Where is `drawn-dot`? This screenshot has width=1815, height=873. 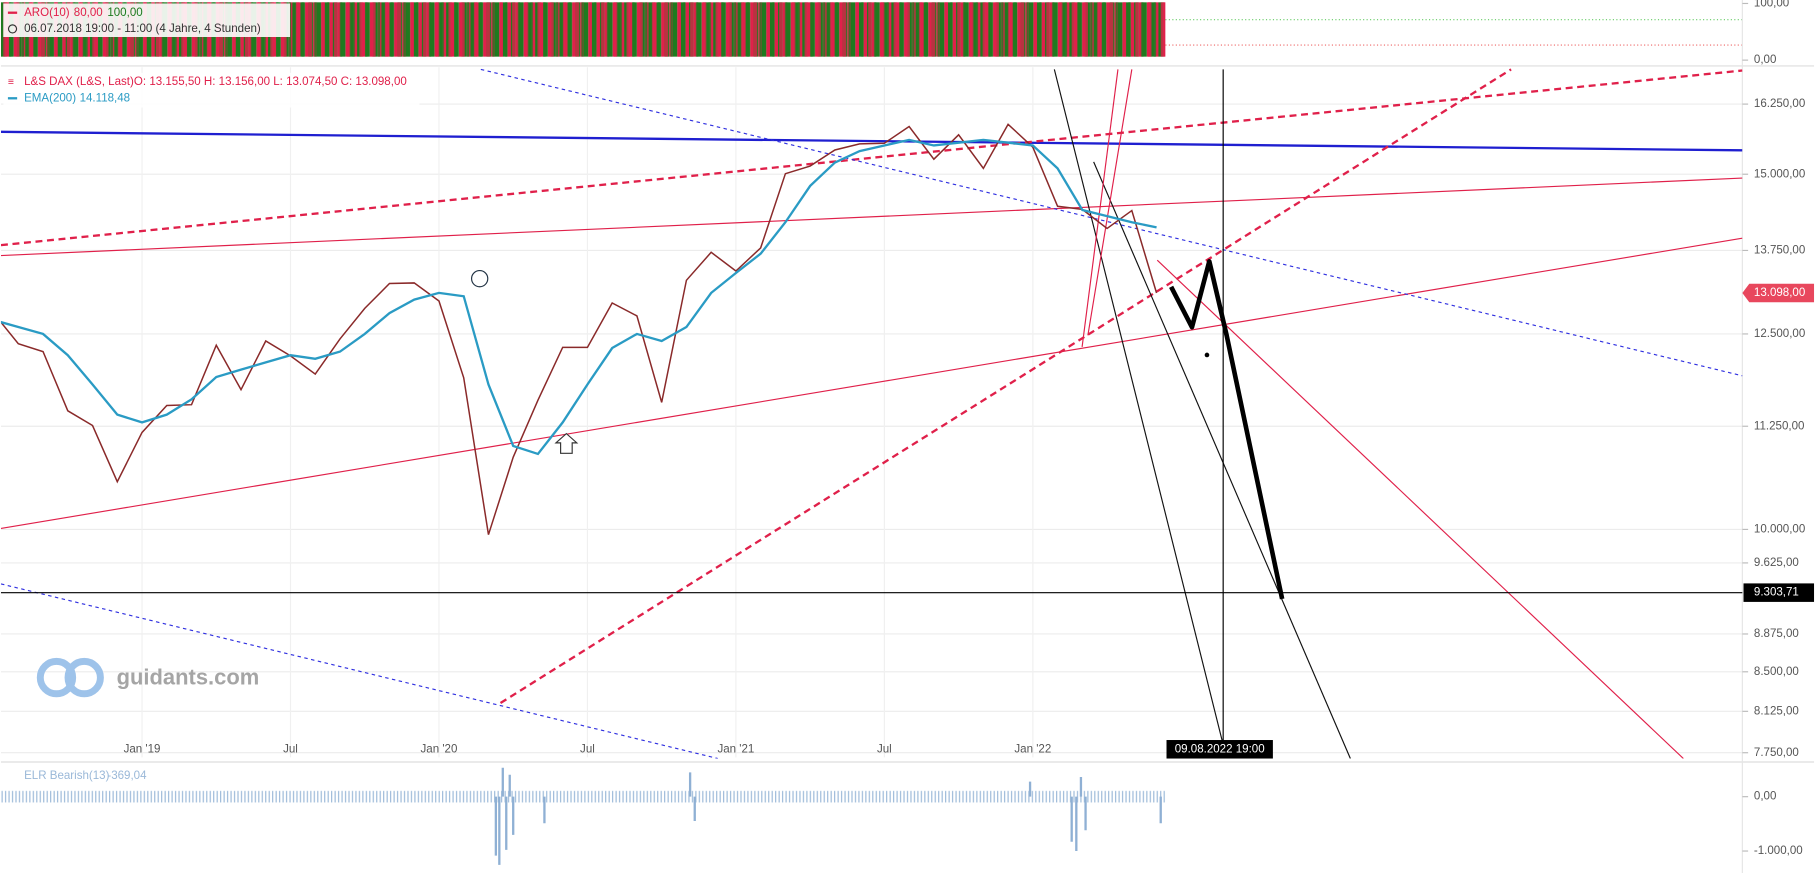
drawn-dot is located at coordinates (1207, 355).